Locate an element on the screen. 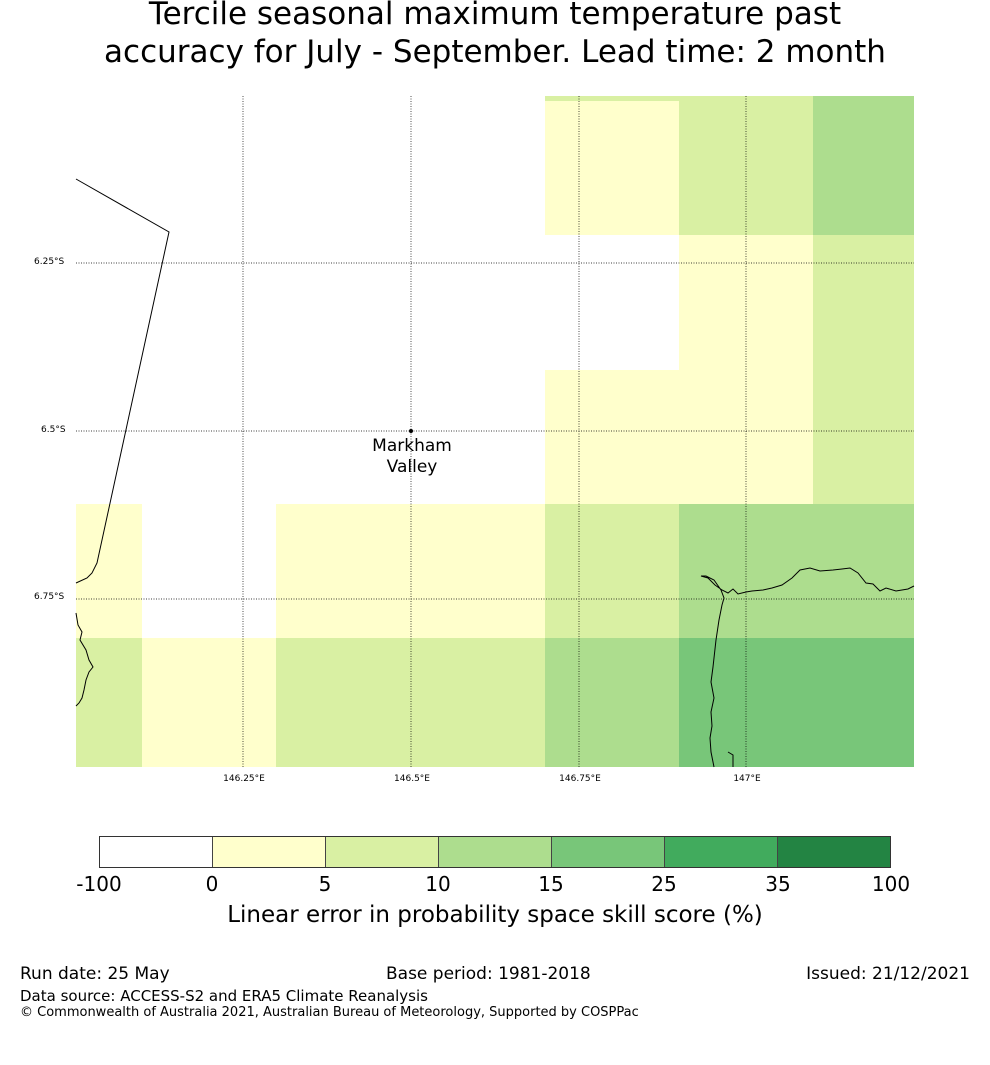 Image resolution: width=990 pixels, height=1065 pixels. colorbar-tick-label: 100 is located at coordinates (891, 884).